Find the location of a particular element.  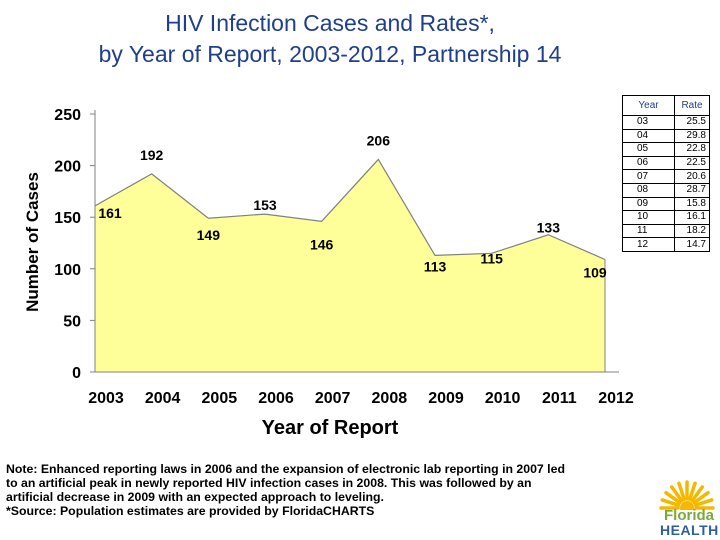

y-tick-label: 0 is located at coordinates (76, 373).